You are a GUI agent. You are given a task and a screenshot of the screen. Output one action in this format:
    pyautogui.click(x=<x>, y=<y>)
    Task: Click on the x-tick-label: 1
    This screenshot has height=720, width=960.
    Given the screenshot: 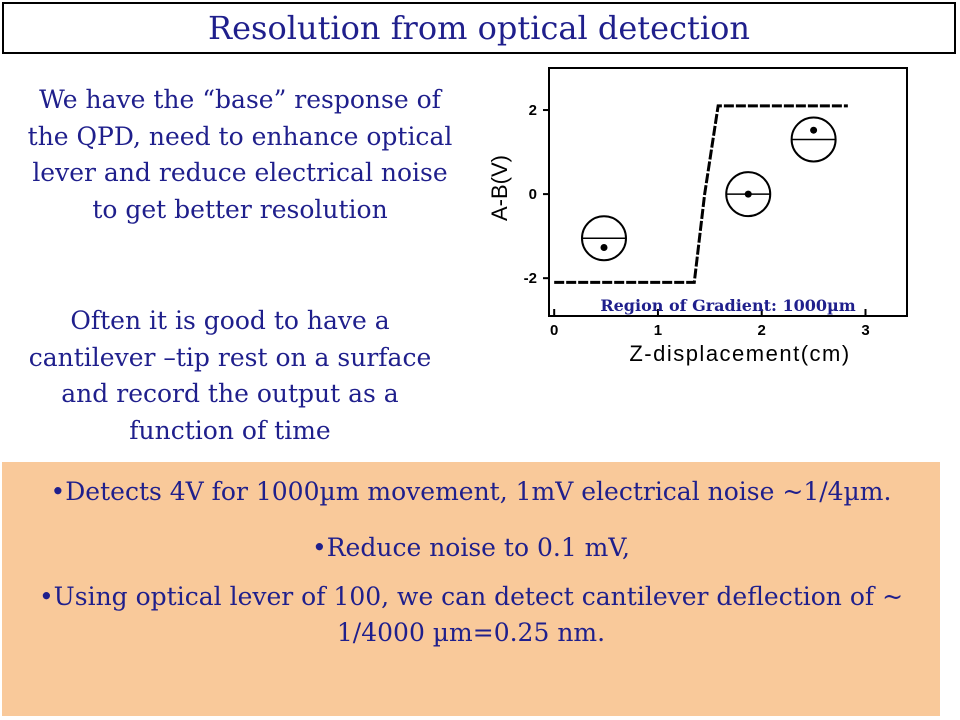 What is the action you would take?
    pyautogui.click(x=658, y=330)
    